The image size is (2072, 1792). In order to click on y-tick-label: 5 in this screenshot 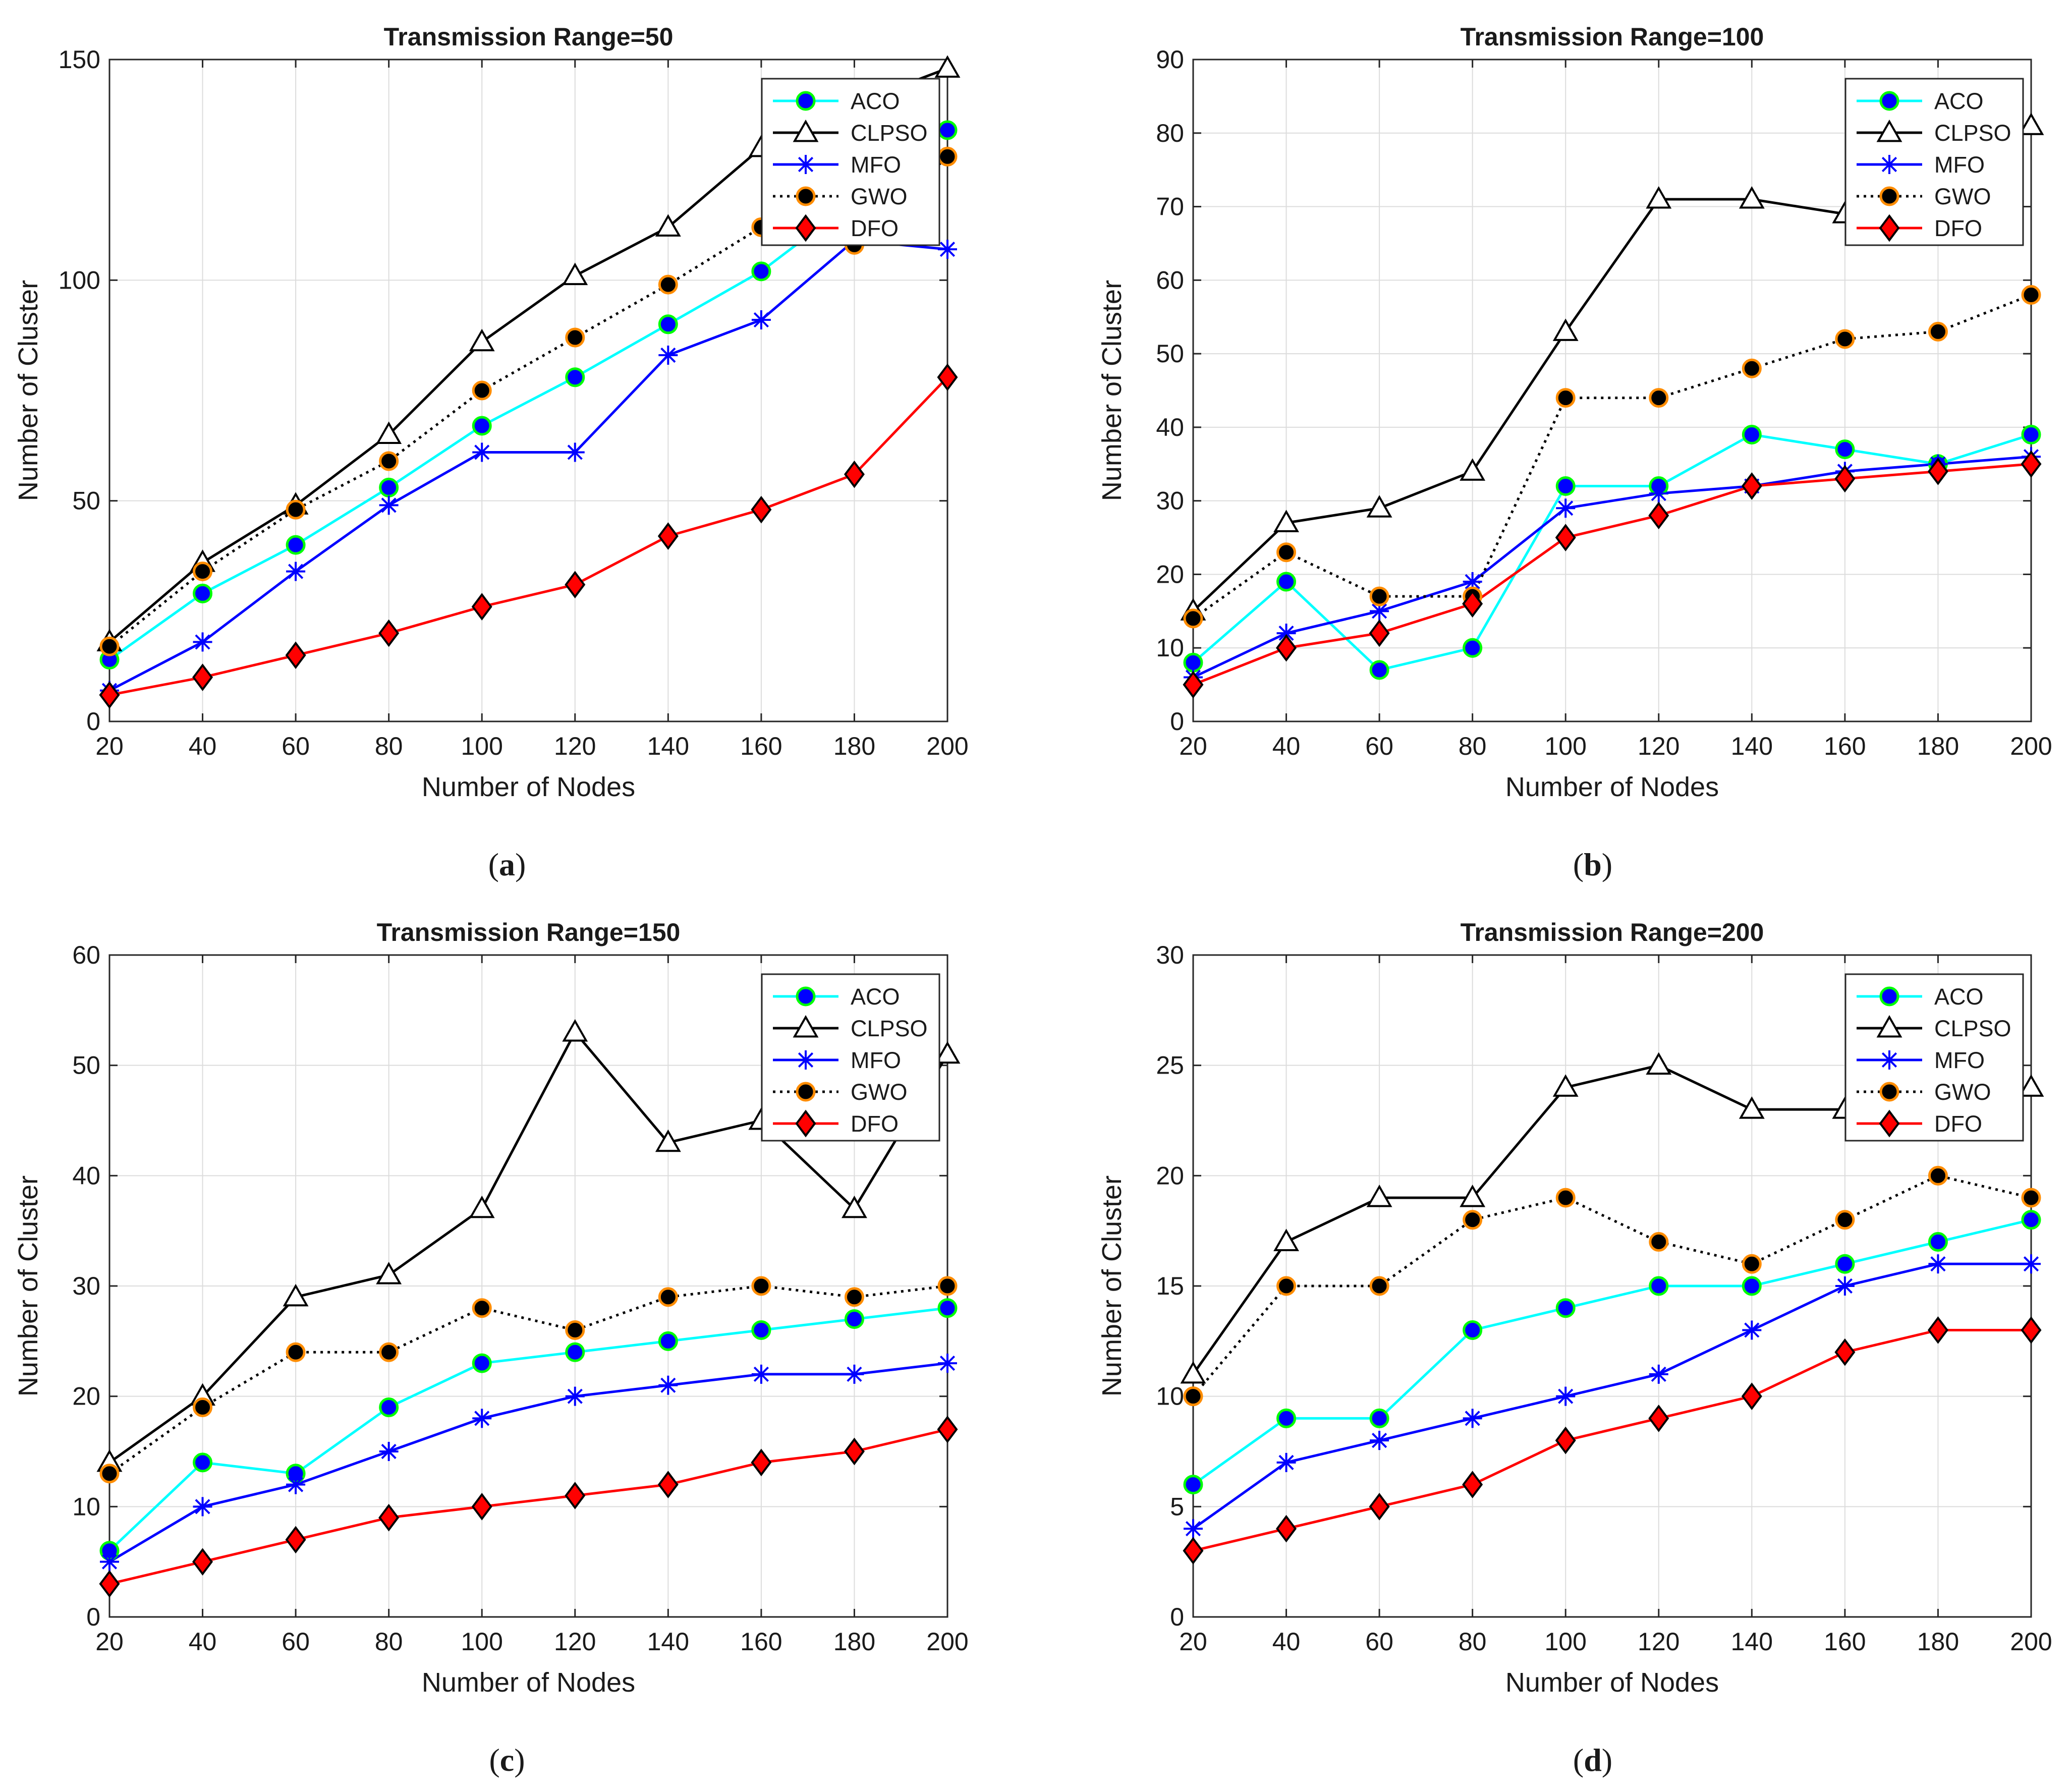, I will do `click(1177, 1506)`.